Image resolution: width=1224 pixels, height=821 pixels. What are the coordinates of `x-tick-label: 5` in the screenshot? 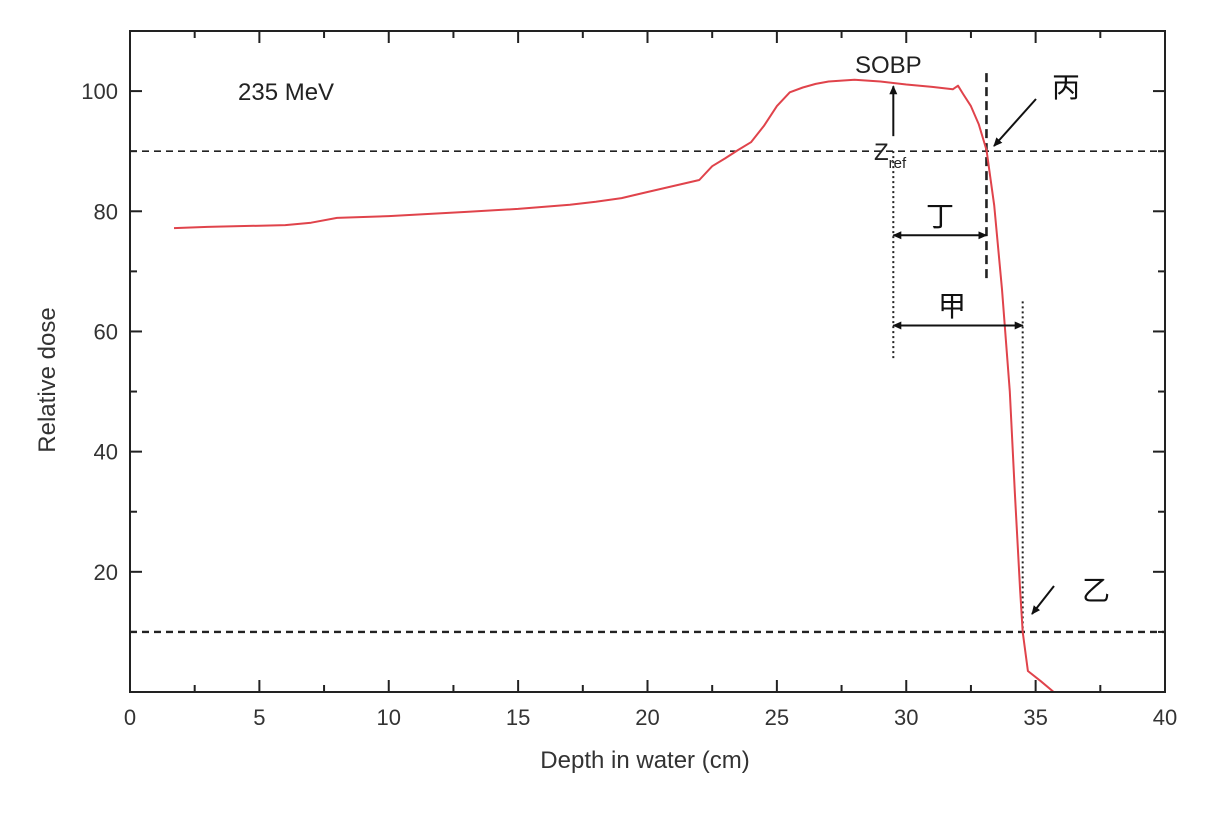 It's located at (259, 717).